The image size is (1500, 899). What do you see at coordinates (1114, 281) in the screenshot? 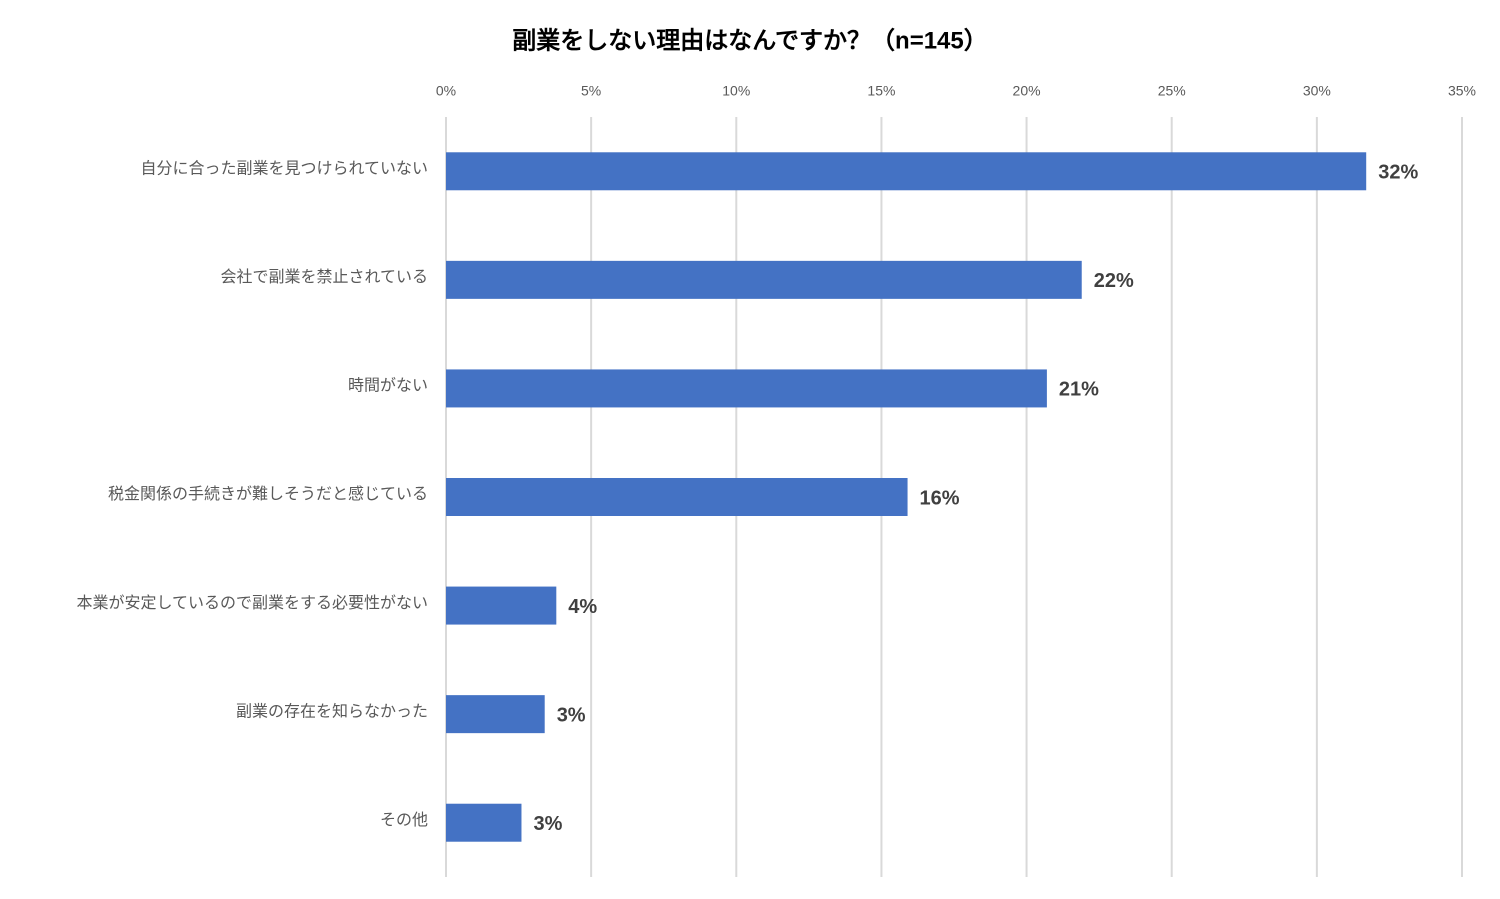
I see `value-label: 22%` at bounding box center [1114, 281].